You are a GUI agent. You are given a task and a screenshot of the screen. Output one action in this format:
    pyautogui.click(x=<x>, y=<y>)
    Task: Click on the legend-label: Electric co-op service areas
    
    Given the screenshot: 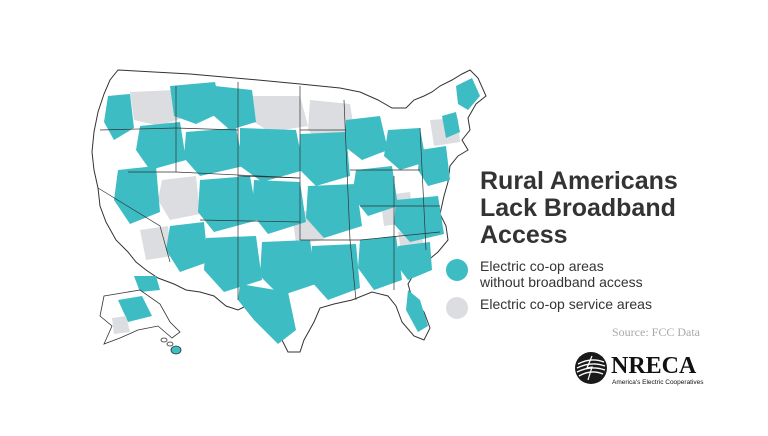 What is the action you would take?
    pyautogui.click(x=566, y=304)
    